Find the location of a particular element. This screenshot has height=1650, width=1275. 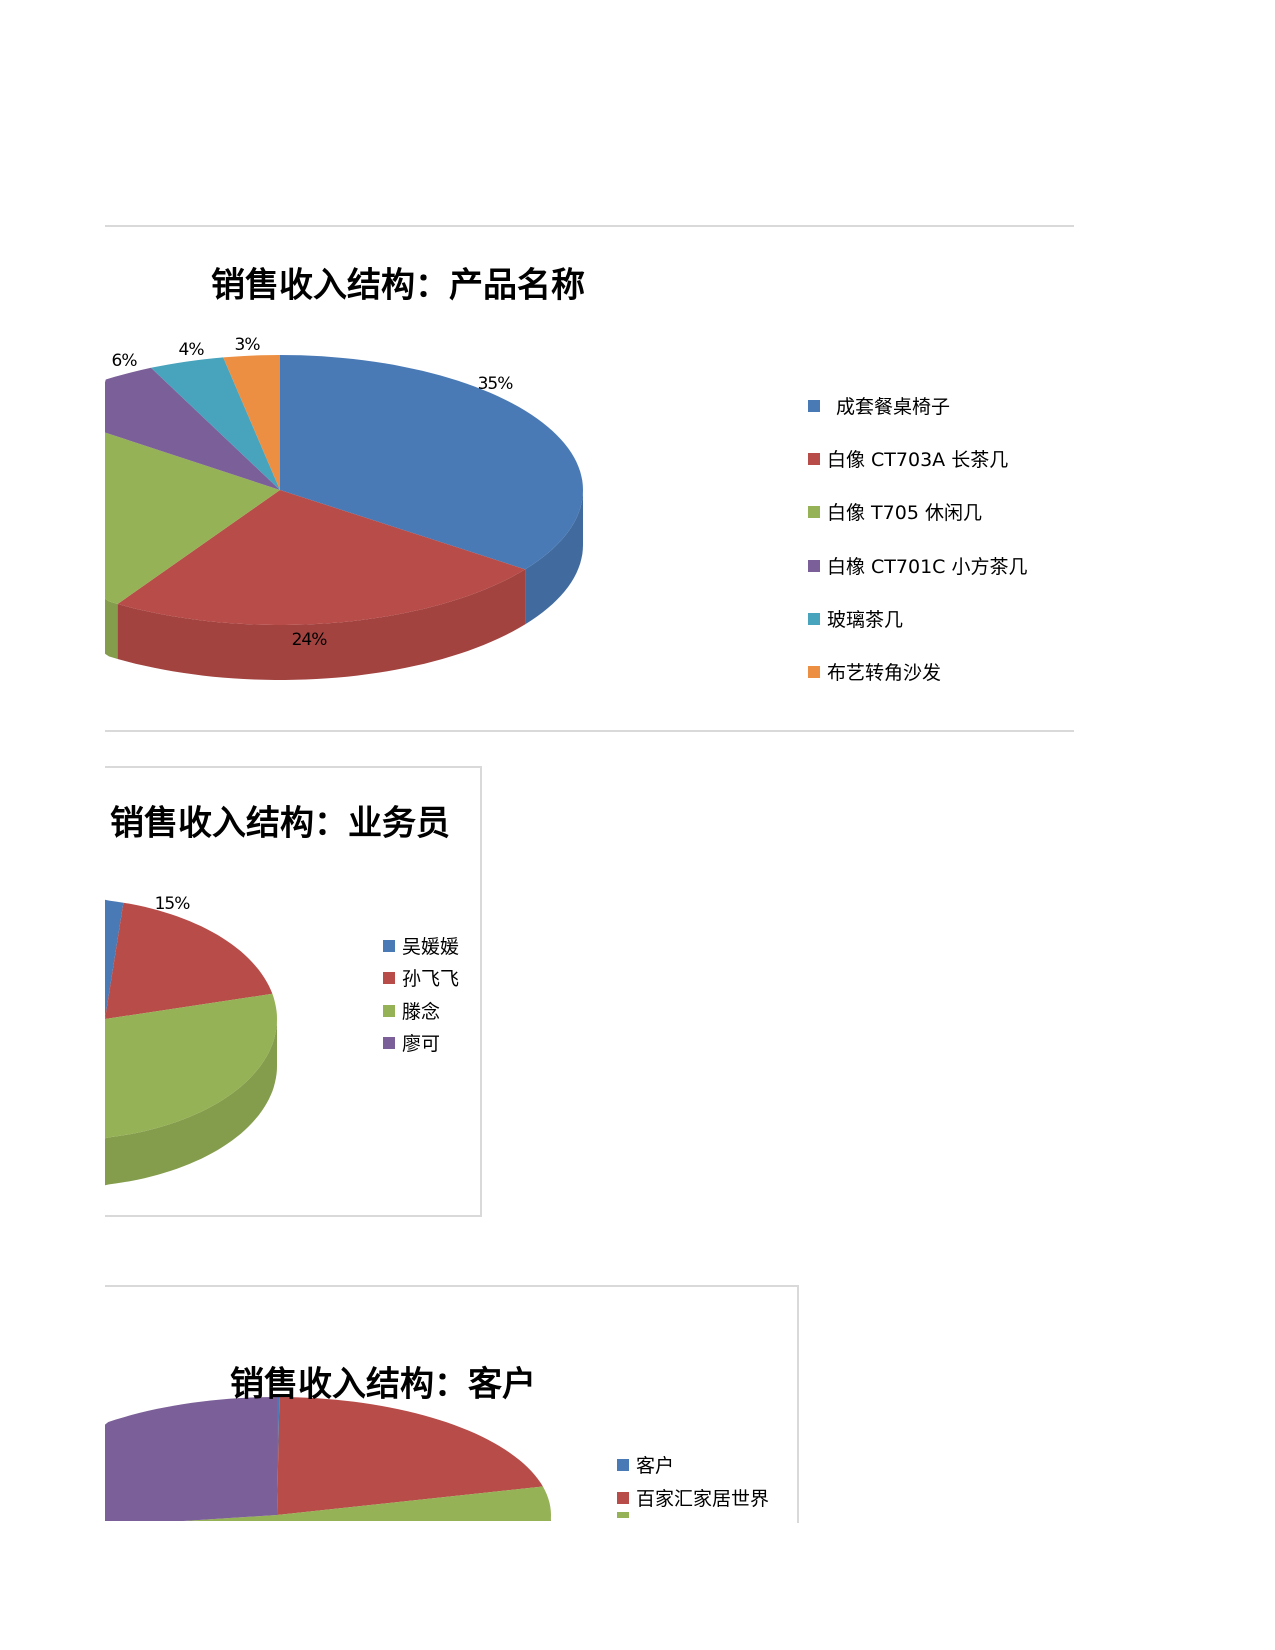

chart2-frame is located at coordinates (293, 991).